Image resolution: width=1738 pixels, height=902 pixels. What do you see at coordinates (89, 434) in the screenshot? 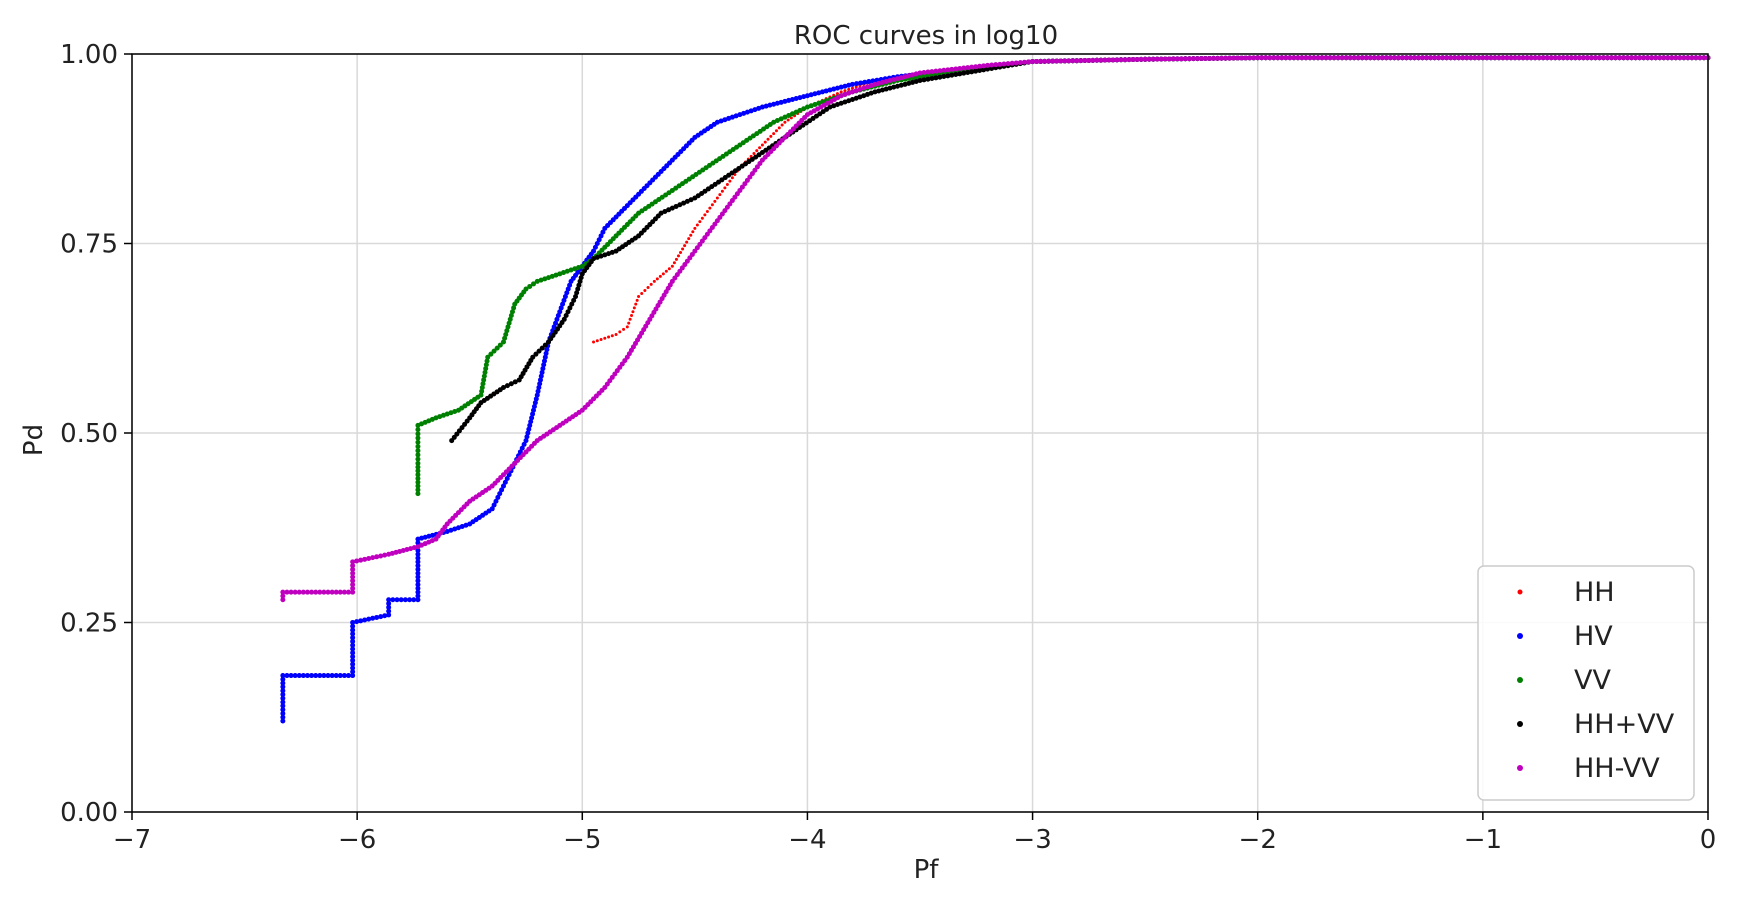
I see `y-tick-label: 0.50` at bounding box center [89, 434].